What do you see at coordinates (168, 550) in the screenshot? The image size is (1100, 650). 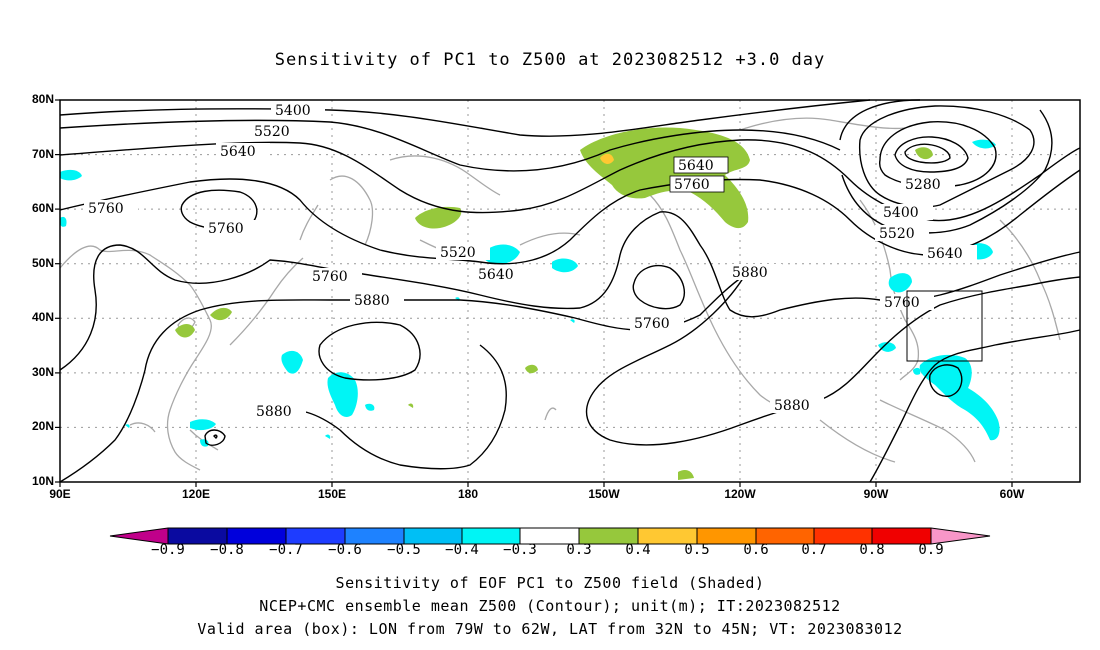 I see `colorbar-label: −0.9` at bounding box center [168, 550].